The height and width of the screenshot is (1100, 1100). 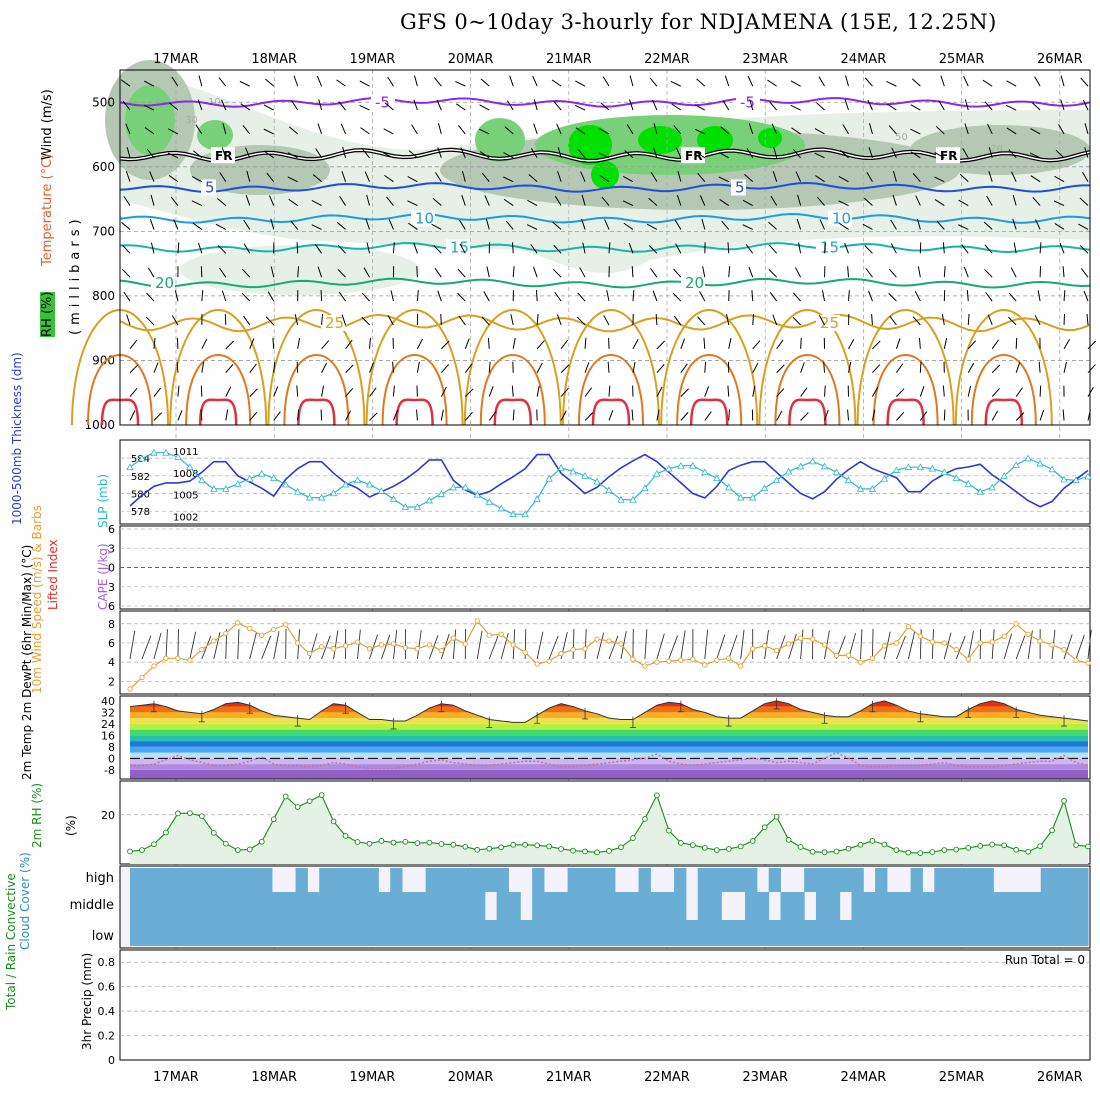 What do you see at coordinates (1060, 1077) in the screenshot?
I see `bottom-date-26MAR: 26MAR` at bounding box center [1060, 1077].